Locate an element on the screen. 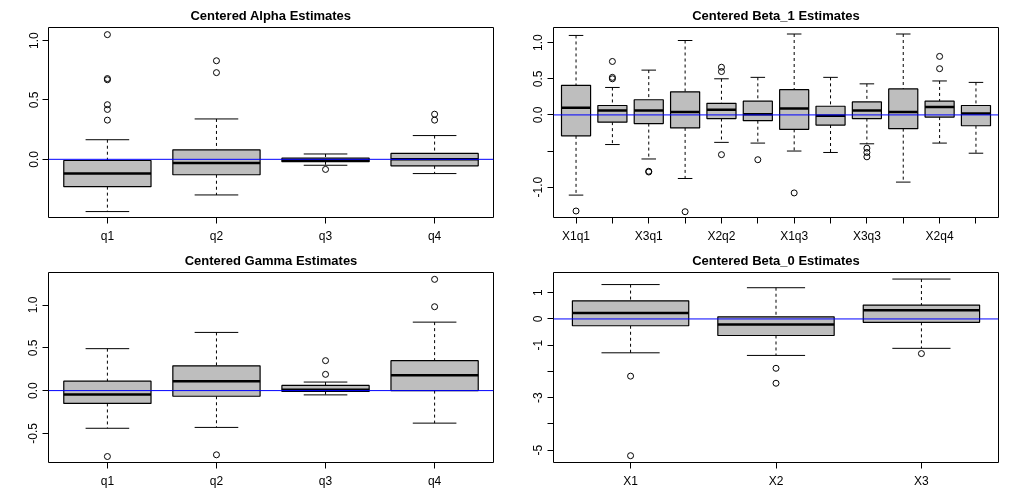 The image size is (1010, 491). x-tick-label: X1q3 is located at coordinates (794, 235).